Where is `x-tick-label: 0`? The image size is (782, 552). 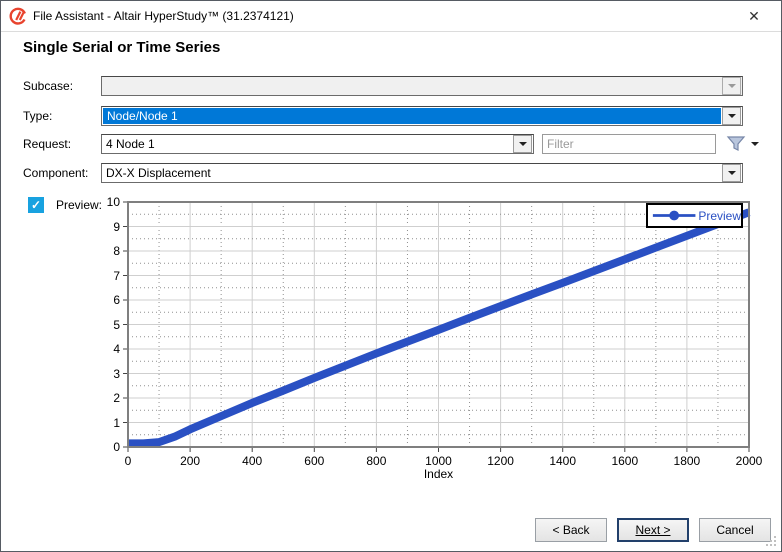 x-tick-label: 0 is located at coordinates (128, 461).